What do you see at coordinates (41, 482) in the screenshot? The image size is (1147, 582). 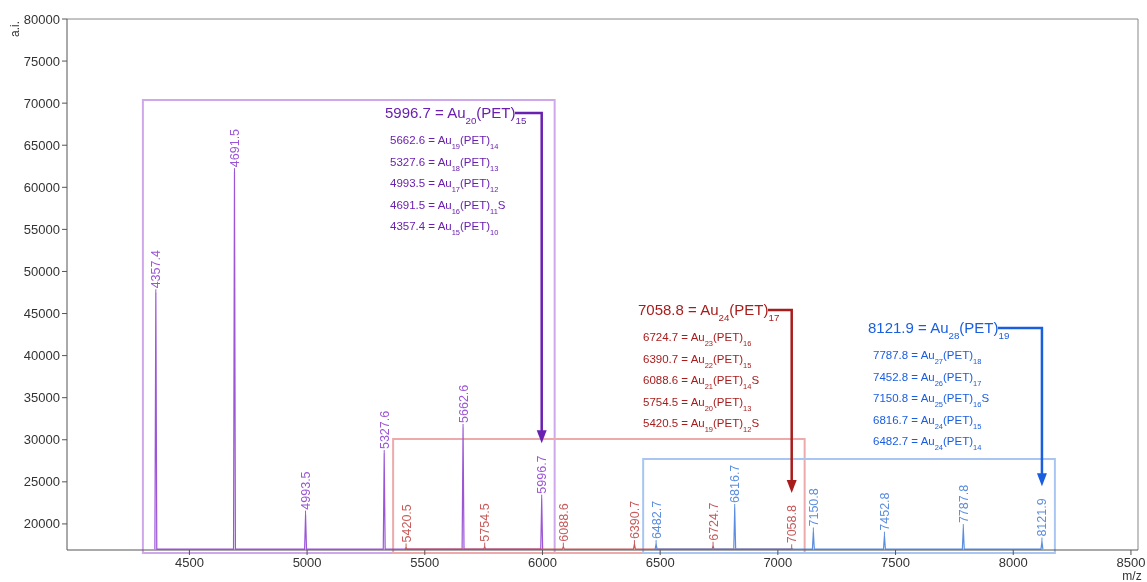 I see `y-tick-label: 25000` at bounding box center [41, 482].